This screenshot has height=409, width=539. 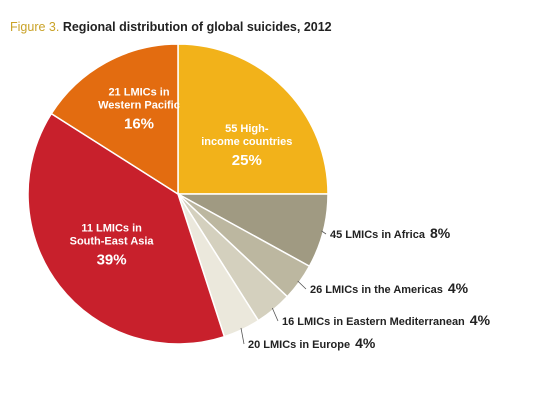 I want to click on slice-label-6: 21 LMICs in Western Pacific 16%, so click(x=139, y=110).